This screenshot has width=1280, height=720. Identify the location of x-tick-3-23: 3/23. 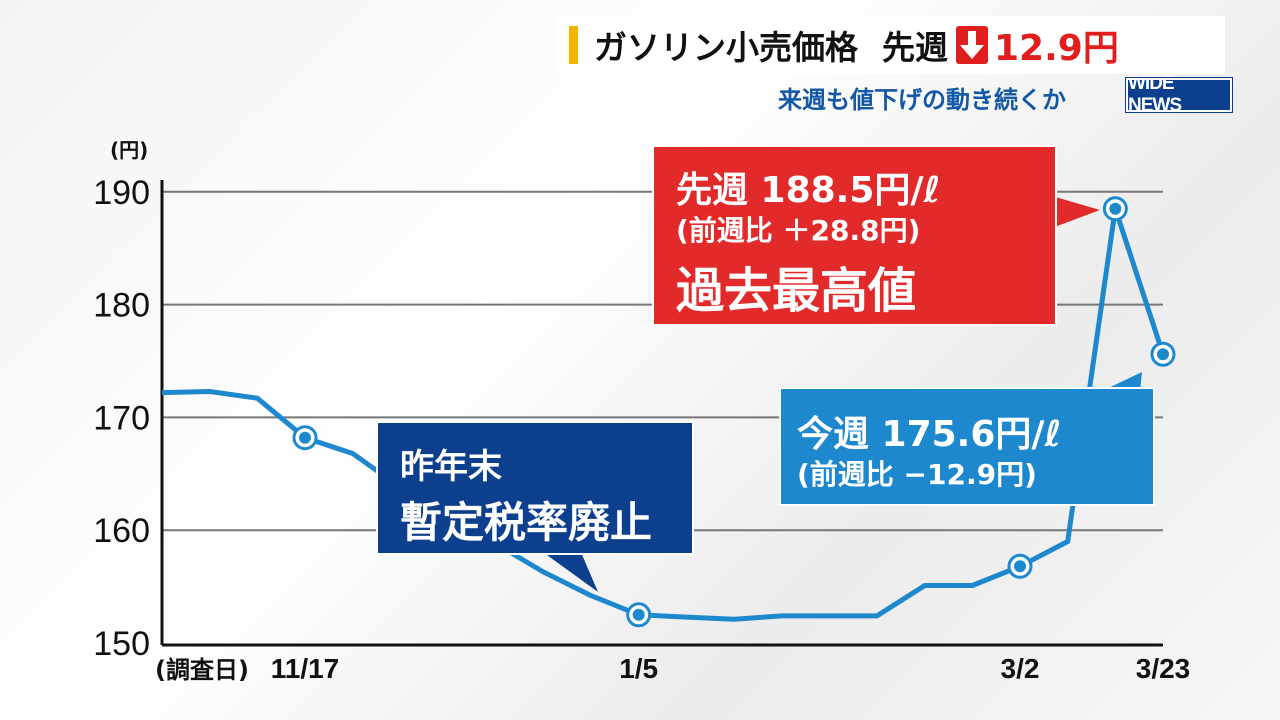
(1163, 668).